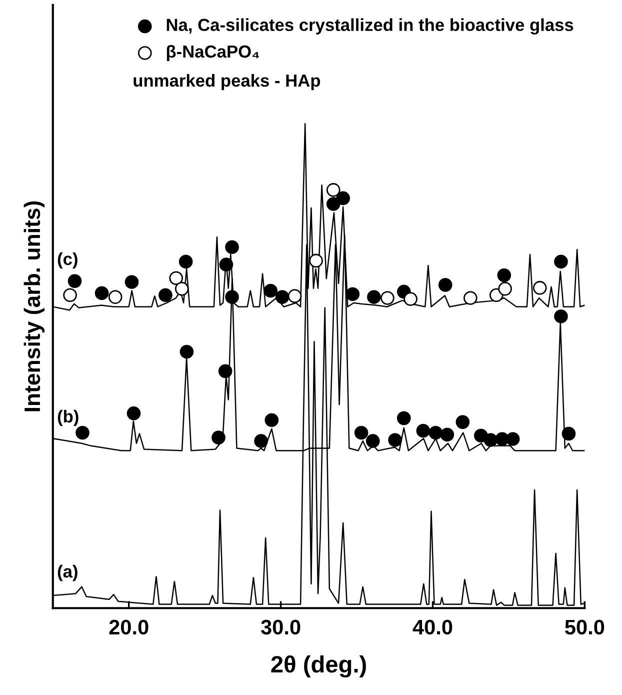 This screenshot has width=622, height=695. What do you see at coordinates (128, 627) in the screenshot?
I see `x-tick-label: 20.0` at bounding box center [128, 627].